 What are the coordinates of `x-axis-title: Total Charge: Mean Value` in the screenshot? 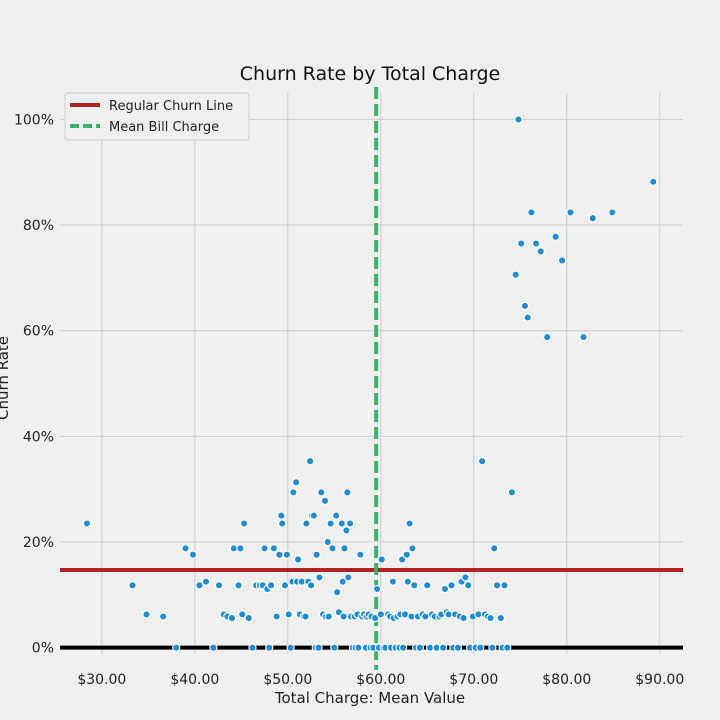 It's located at (369, 698).